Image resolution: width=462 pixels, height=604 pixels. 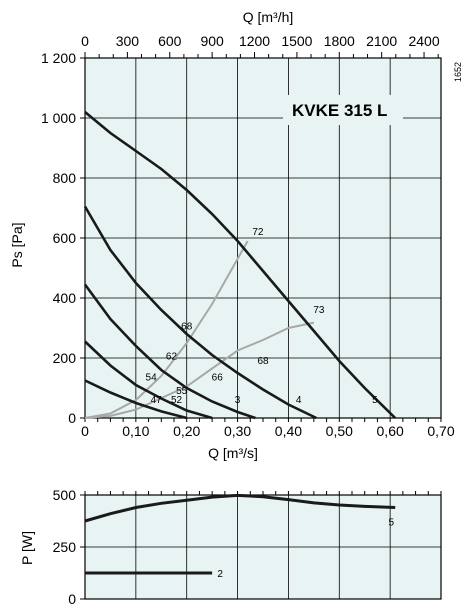 What do you see at coordinates (237, 431) in the screenshot?
I see `x-tick-label: 0,30` at bounding box center [237, 431].